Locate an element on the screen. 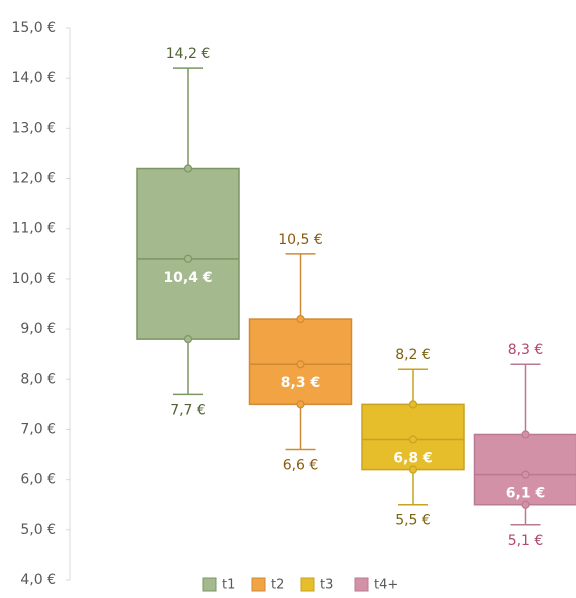  min-label: 5,1 € is located at coordinates (526, 541).